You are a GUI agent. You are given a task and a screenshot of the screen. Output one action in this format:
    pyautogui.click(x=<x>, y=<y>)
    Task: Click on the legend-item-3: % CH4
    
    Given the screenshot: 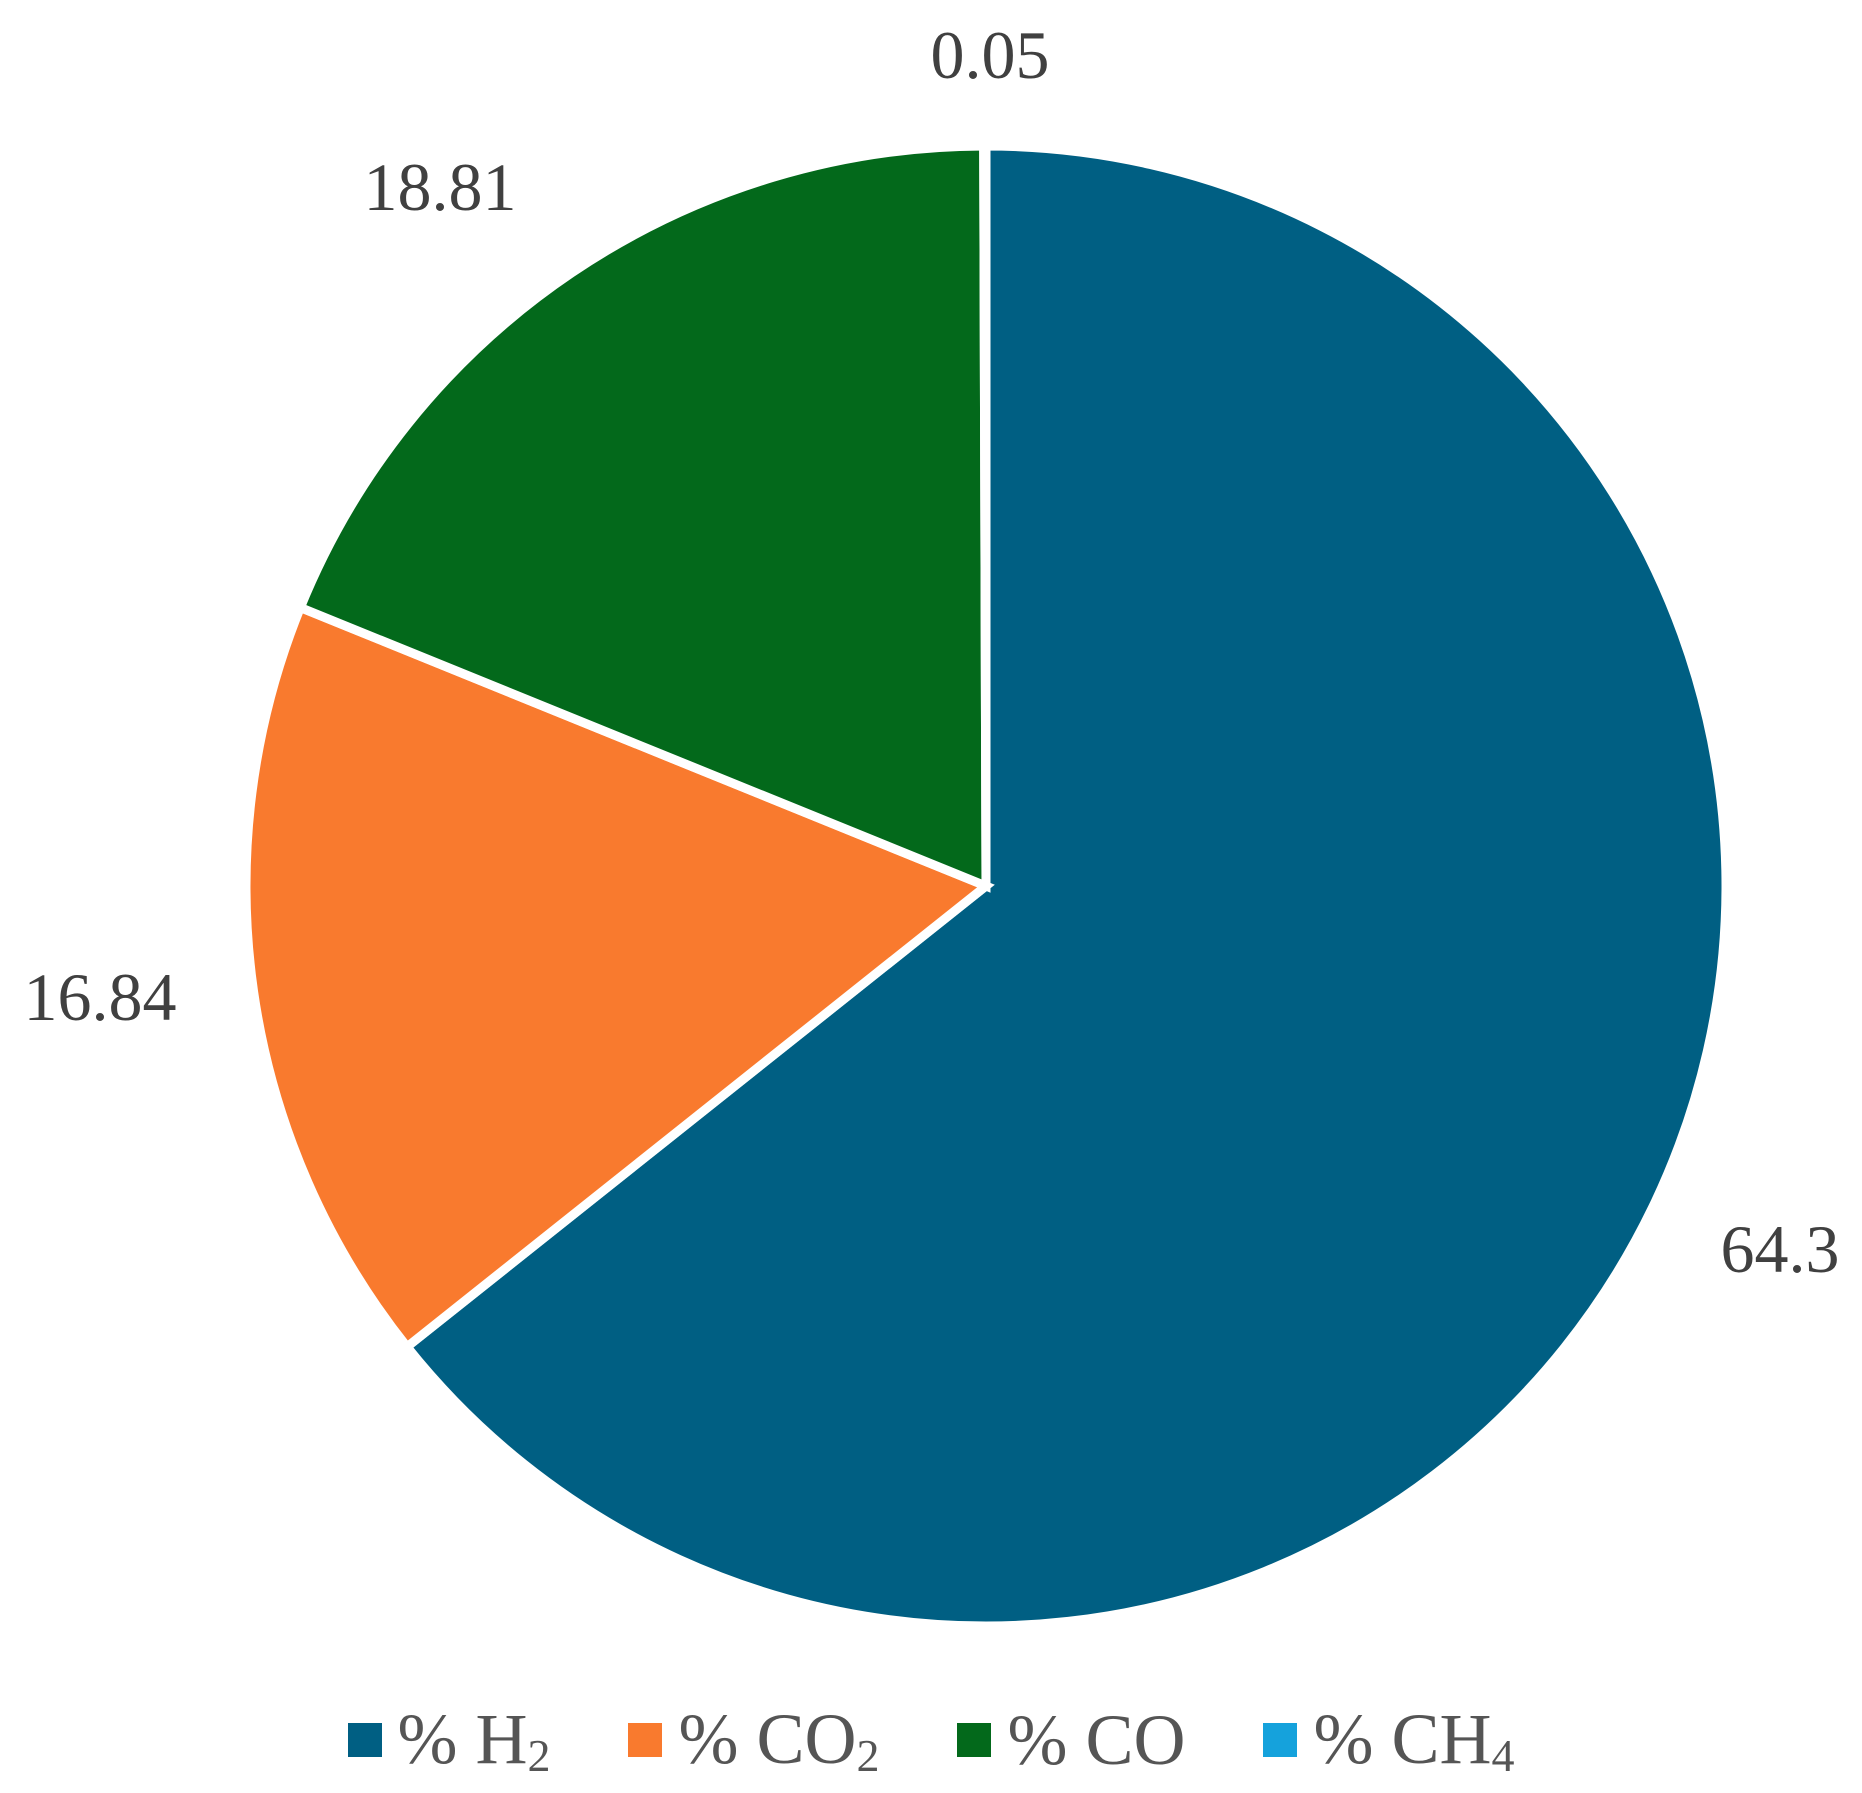 What is the action you would take?
    pyautogui.click(x=1388, y=1740)
    